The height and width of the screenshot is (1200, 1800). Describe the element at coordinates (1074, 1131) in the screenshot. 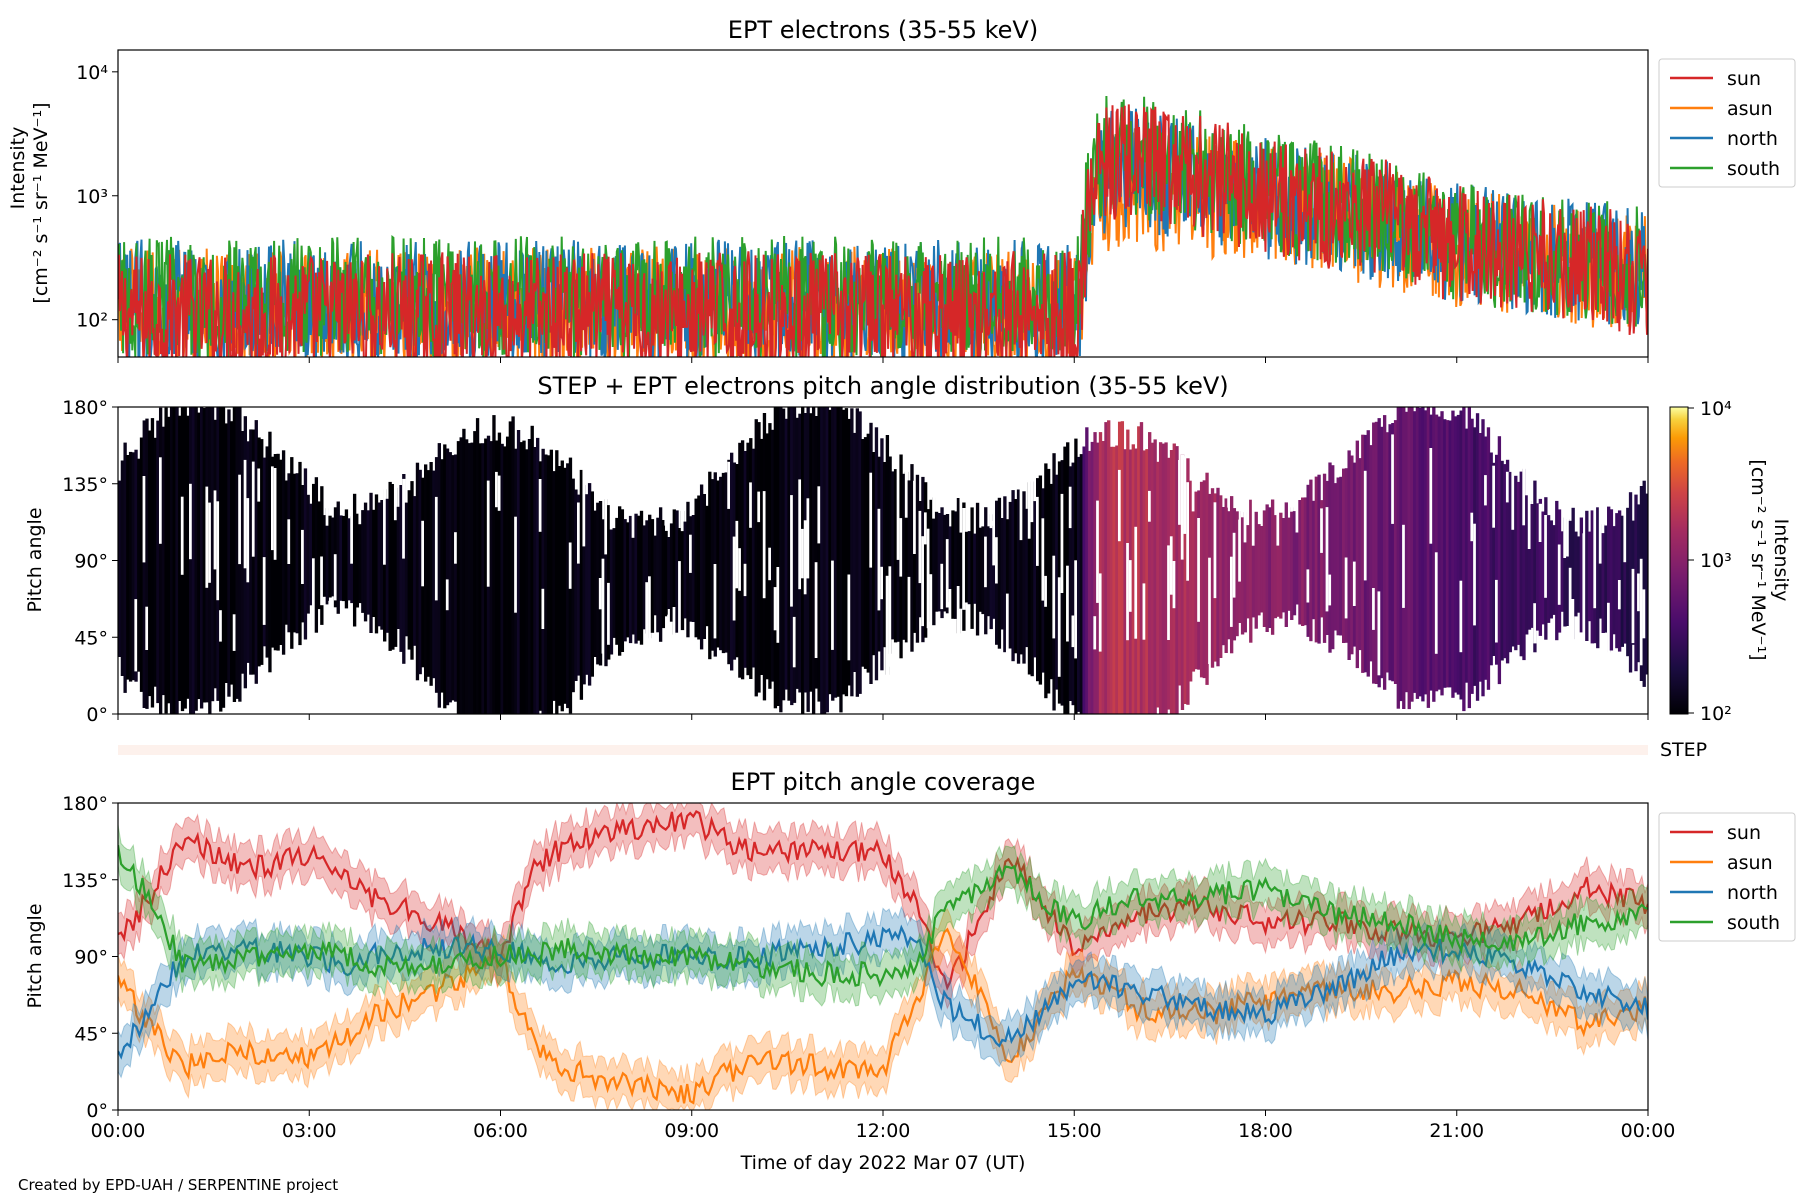

I see `x-tick-label: 15:00` at that location.